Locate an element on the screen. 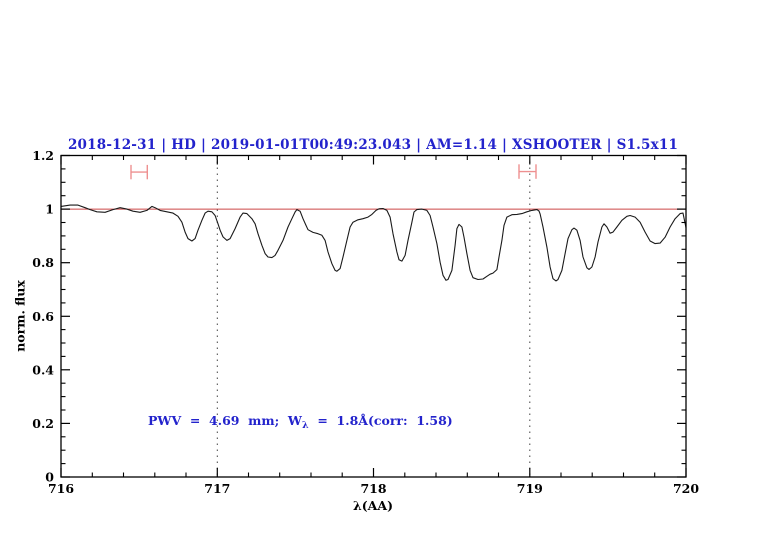  x-tick-label: 718 is located at coordinates (373, 488).